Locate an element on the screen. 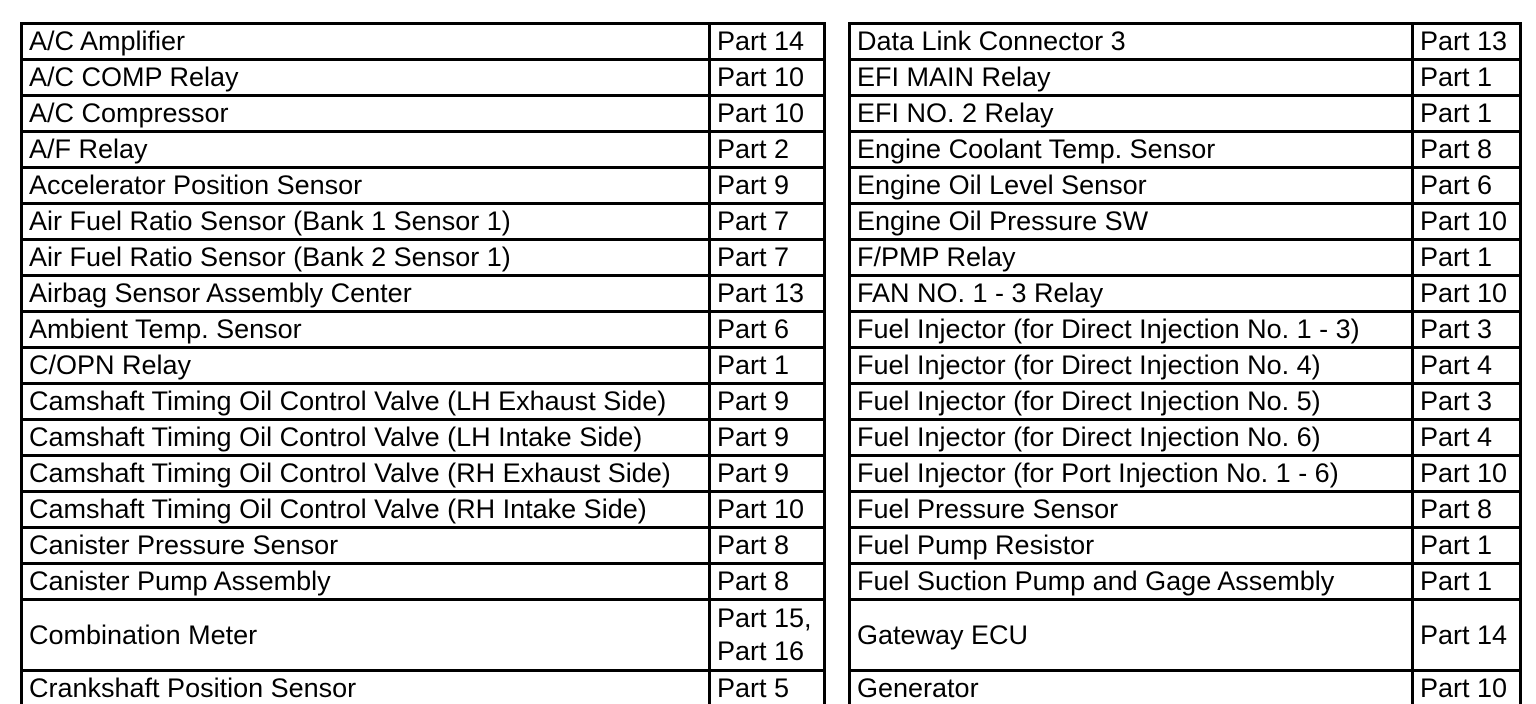 This screenshot has width=1536, height=704. component-name-cell: A/C Compressor is located at coordinates (367, 113).